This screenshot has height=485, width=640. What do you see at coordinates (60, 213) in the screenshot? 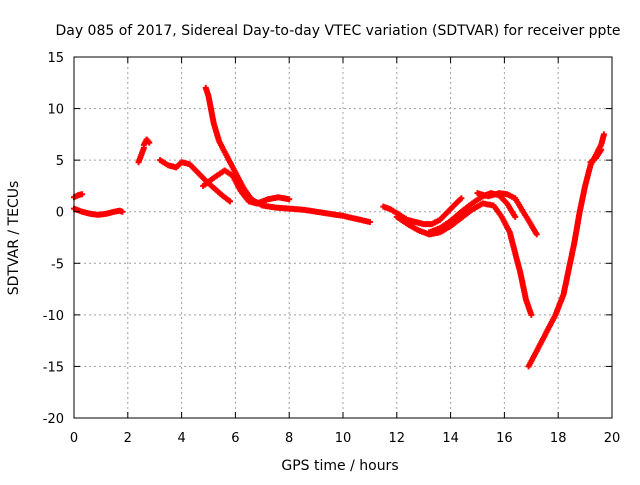
I see `y-tick-label: 0` at bounding box center [60, 213].